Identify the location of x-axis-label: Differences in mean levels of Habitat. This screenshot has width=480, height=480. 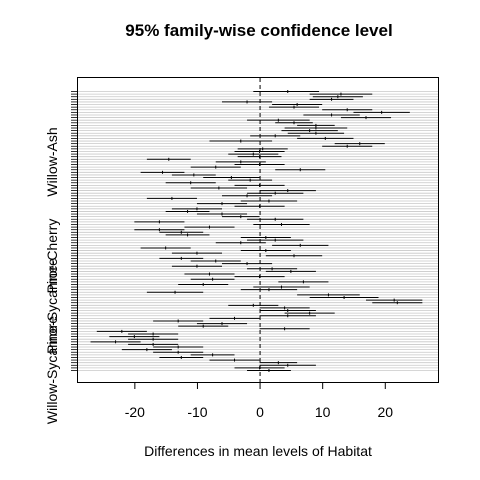
(258, 451).